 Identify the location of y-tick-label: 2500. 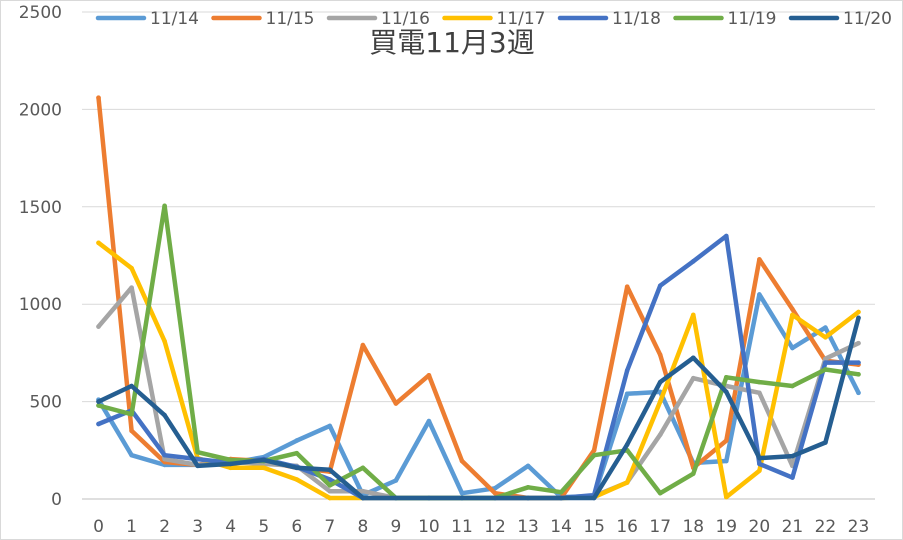
(40, 13).